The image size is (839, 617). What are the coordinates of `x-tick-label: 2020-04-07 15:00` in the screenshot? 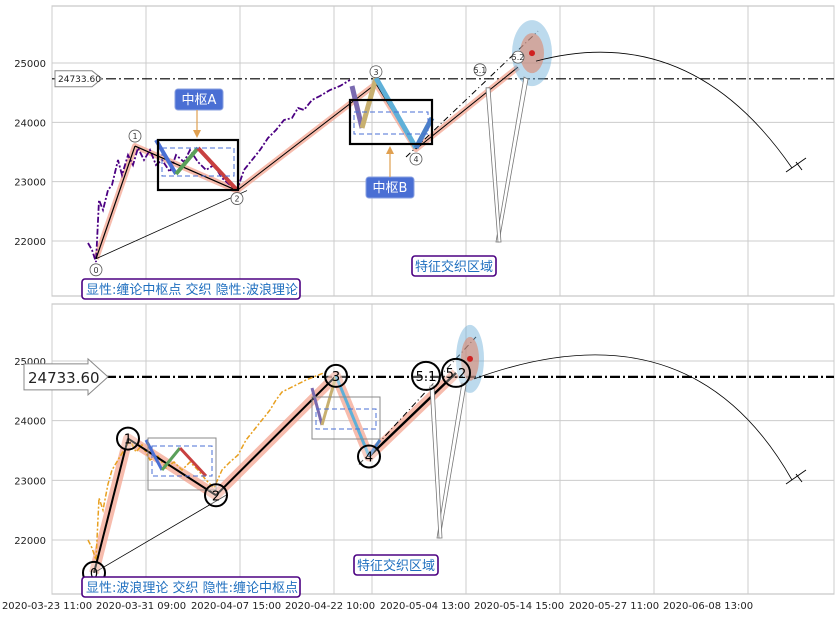 It's located at (236, 606).